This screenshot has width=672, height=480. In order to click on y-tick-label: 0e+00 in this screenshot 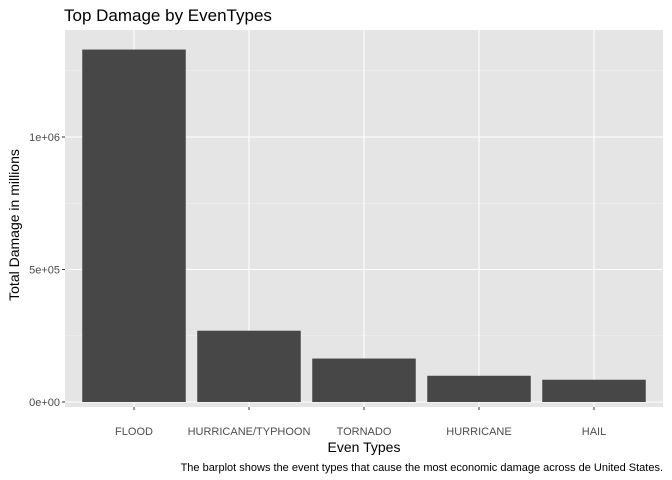, I will do `click(44, 403)`.